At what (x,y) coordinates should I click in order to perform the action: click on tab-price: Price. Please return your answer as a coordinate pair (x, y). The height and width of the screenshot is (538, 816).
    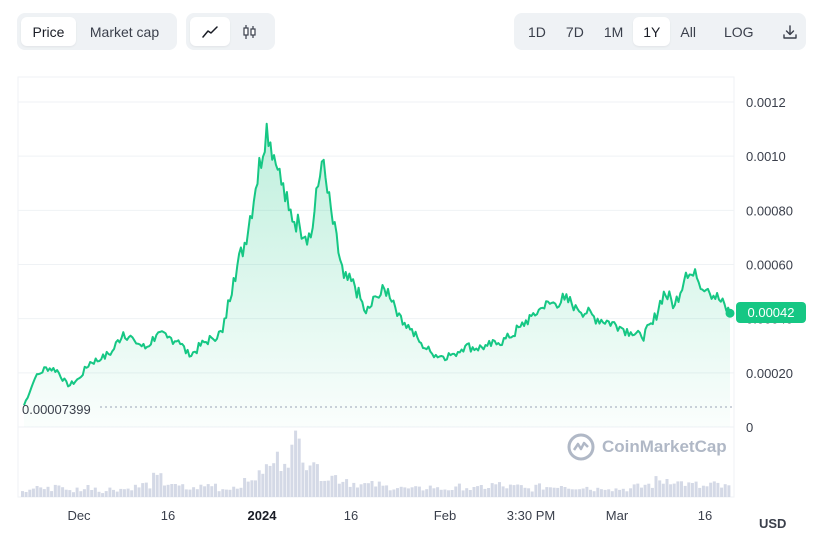
    Looking at the image, I should click on (48, 31).